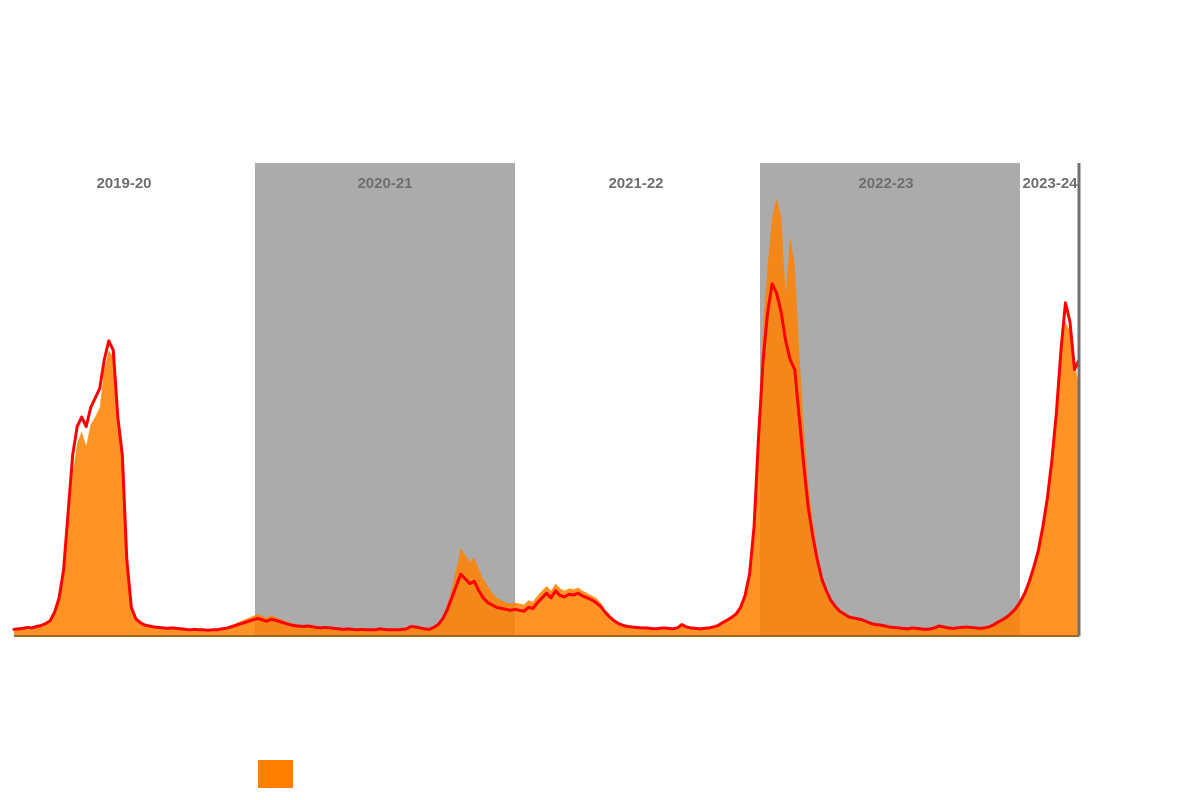  I want to click on chart-legend, so click(275, 774).